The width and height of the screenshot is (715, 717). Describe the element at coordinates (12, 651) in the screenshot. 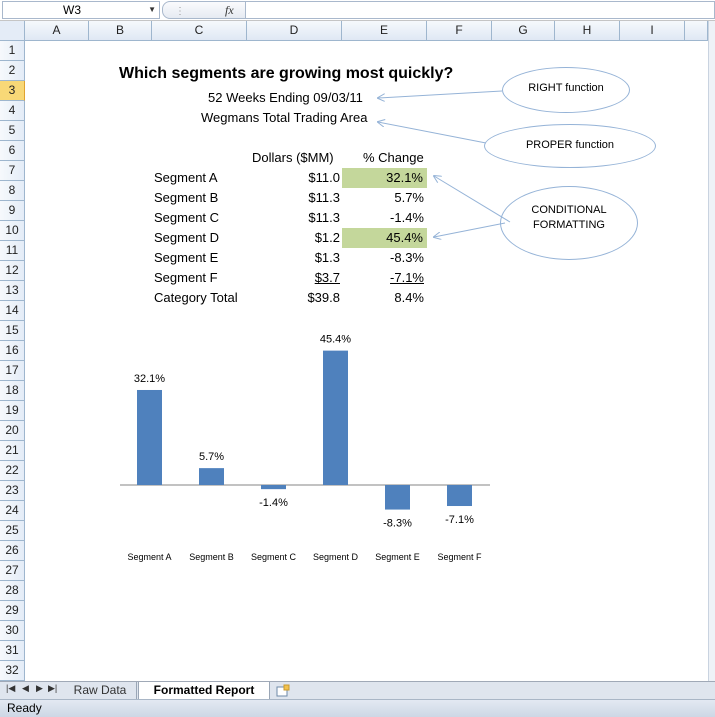

I see `row-header-31: 31` at that location.